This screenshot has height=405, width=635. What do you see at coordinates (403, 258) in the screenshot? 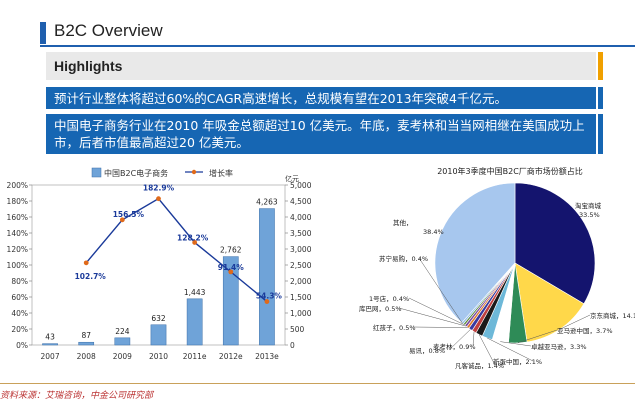
I see `pie-label: 苏宁易购，0.4%` at bounding box center [403, 258].